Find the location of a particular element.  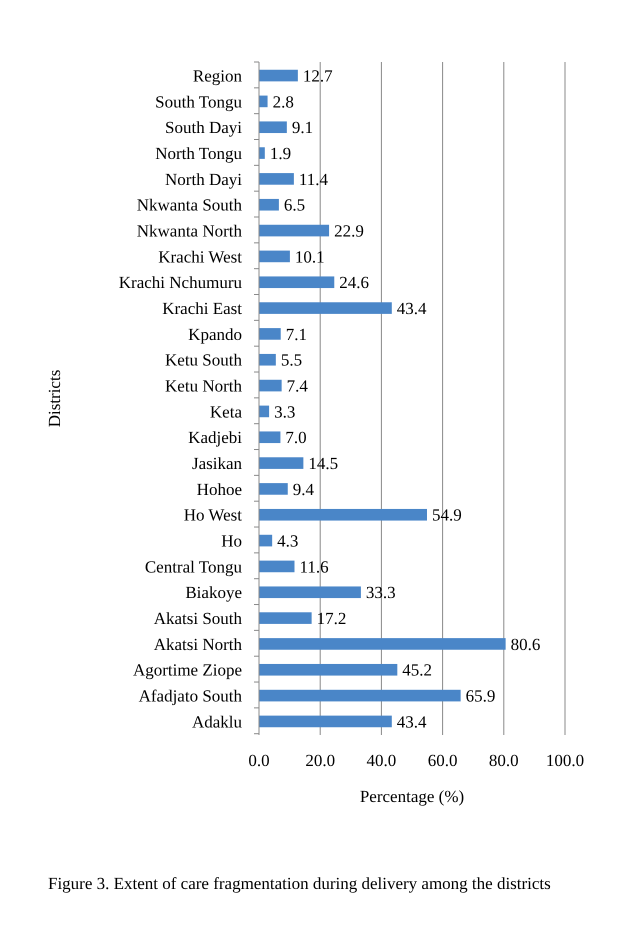

y-tick-label: Keta is located at coordinates (226, 412).